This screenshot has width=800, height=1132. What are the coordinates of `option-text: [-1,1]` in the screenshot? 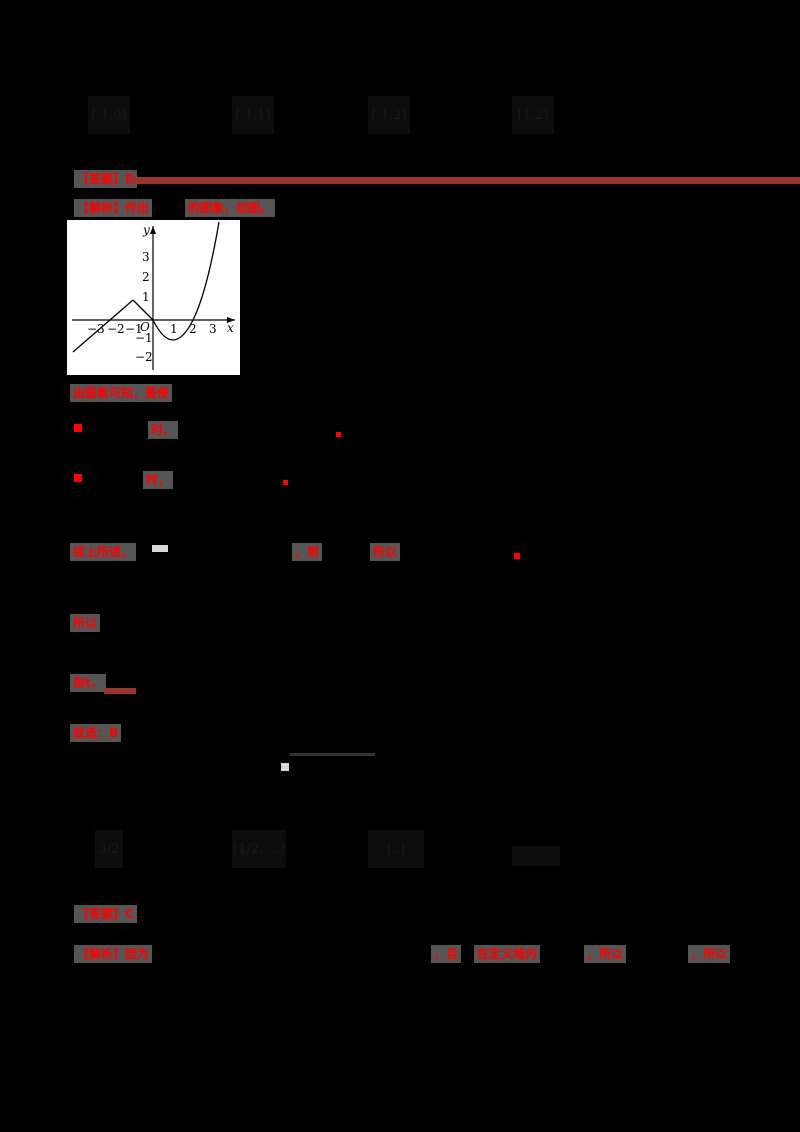 It's located at (253, 115).